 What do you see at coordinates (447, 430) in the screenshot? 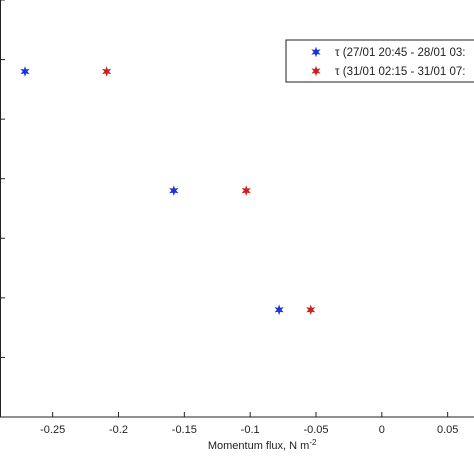
I see `x-tick-label: 0.05` at bounding box center [447, 430].